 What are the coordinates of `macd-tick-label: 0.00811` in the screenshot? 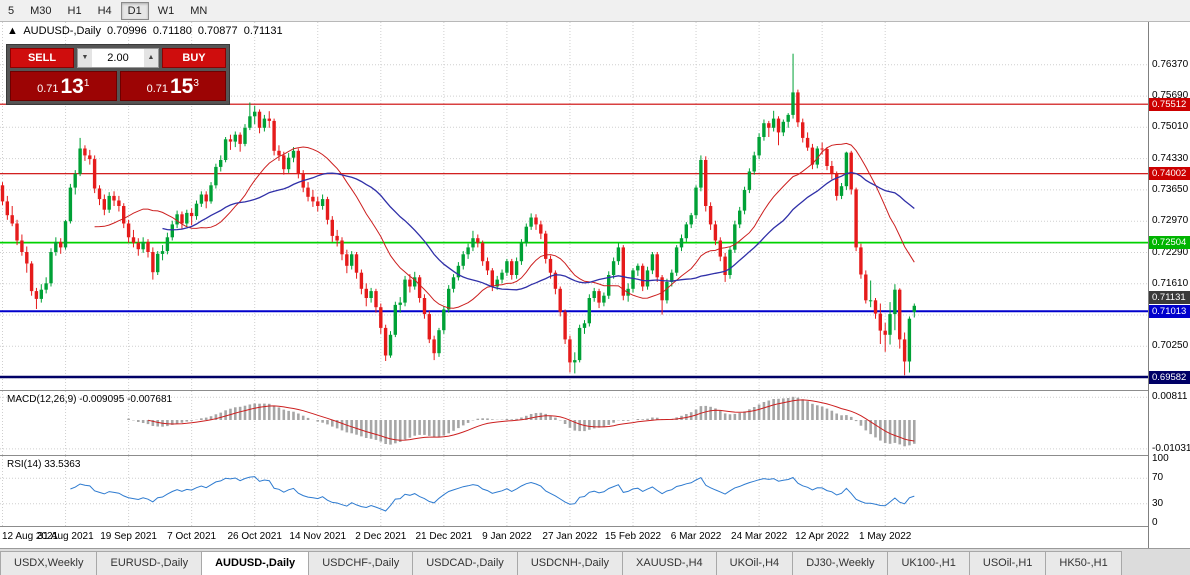 It's located at (1170, 397).